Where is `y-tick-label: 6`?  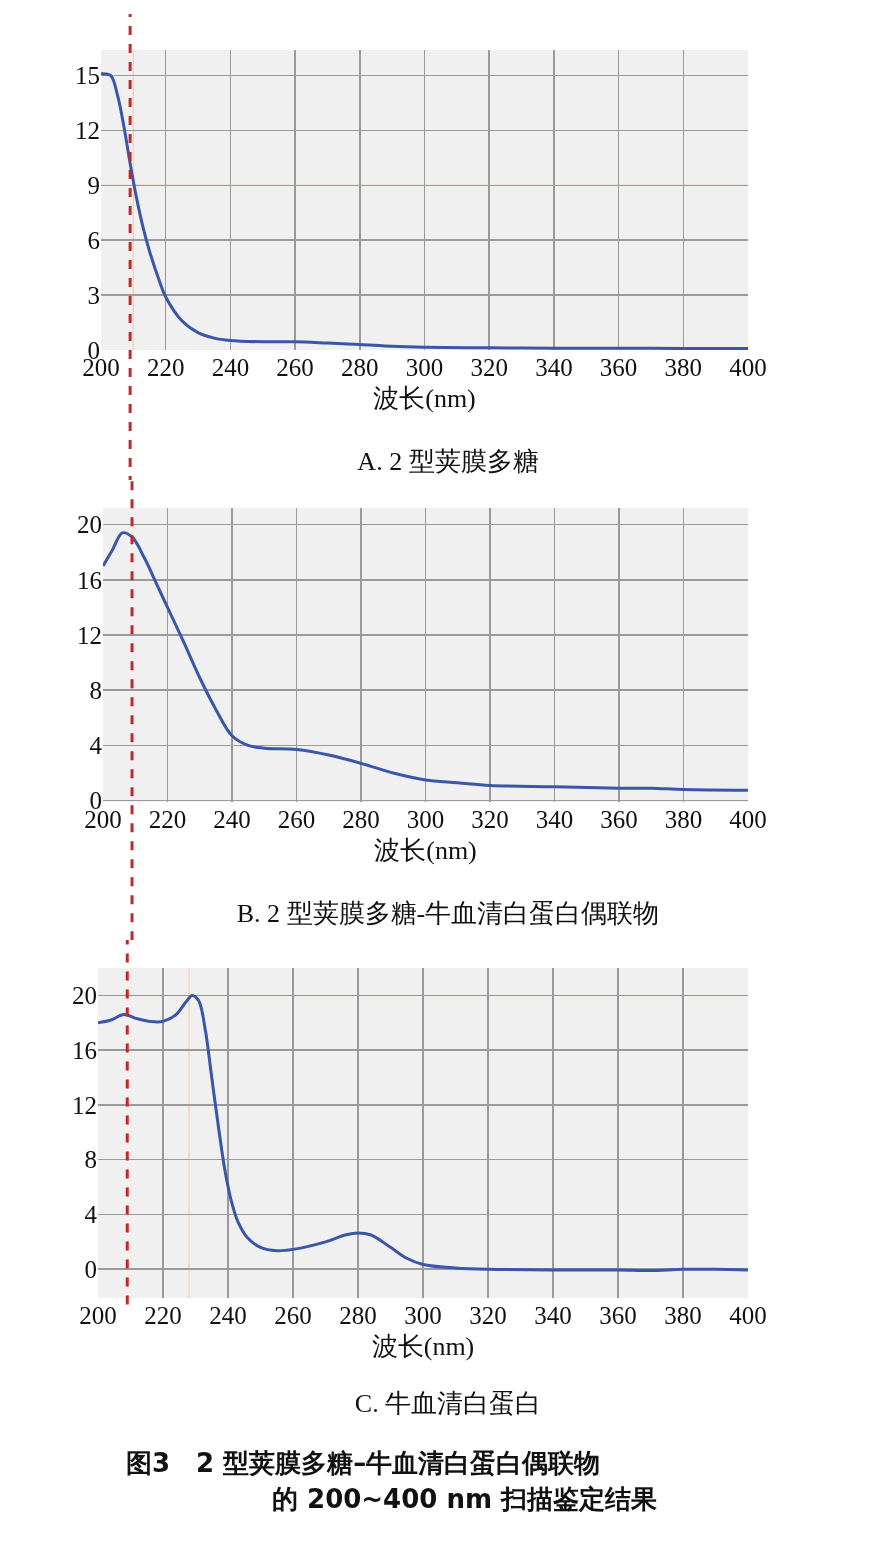 y-tick-label: 6 is located at coordinates (93, 240).